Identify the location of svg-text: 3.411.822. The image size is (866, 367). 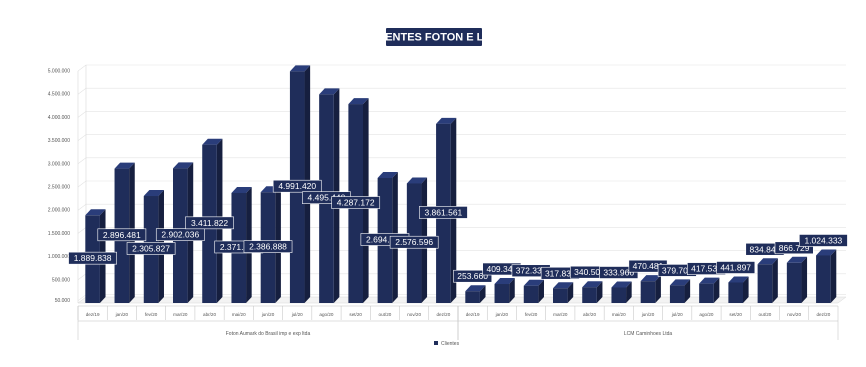
(209, 223).